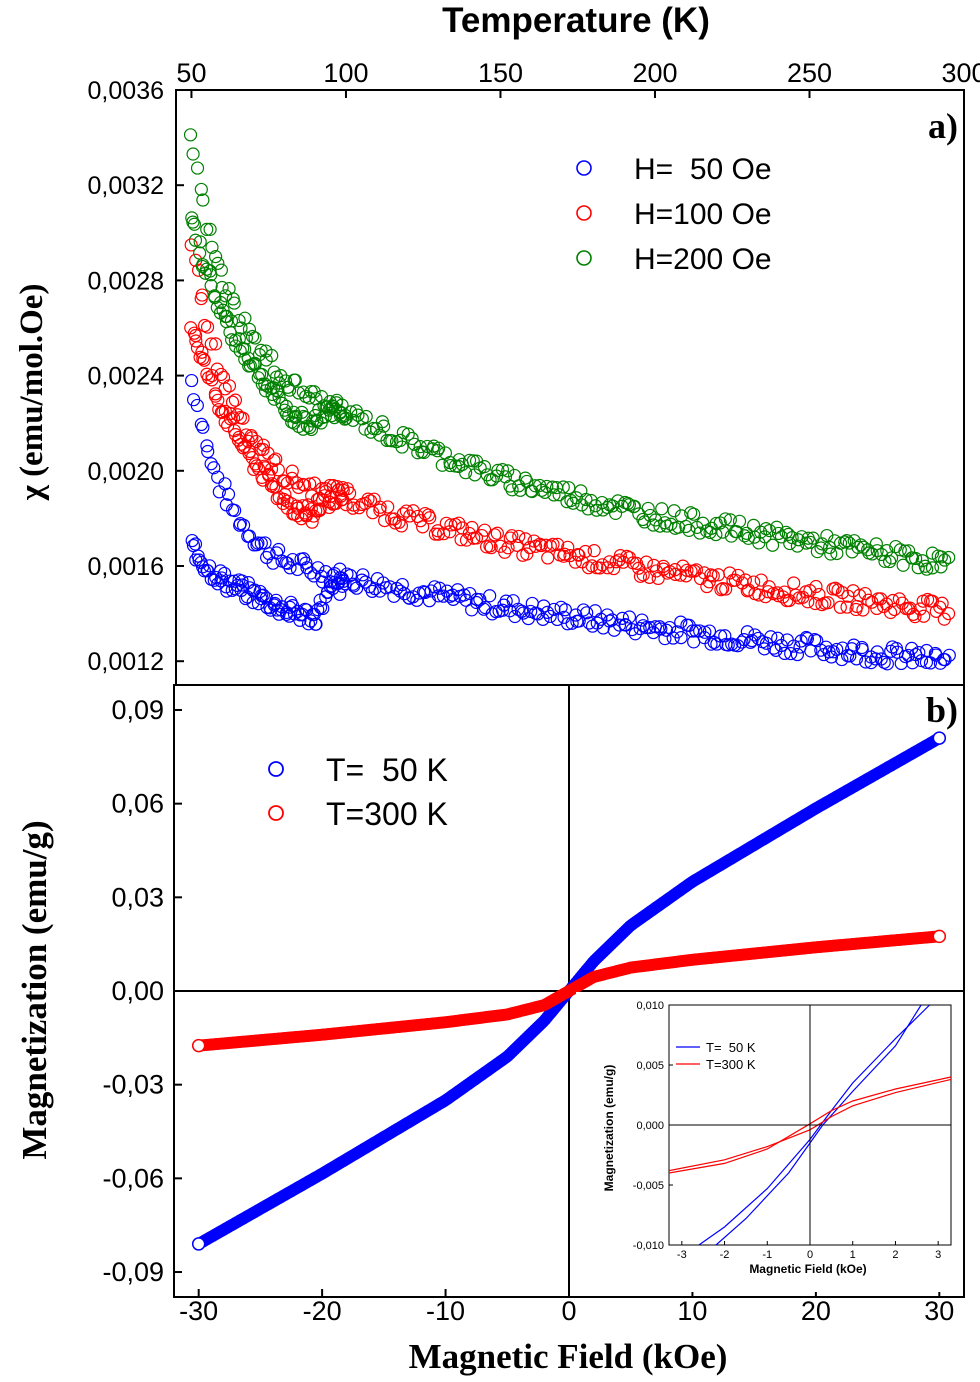  Describe the element at coordinates (767, 1255) in the screenshot. I see `inset-x-tick-label: -1` at that location.